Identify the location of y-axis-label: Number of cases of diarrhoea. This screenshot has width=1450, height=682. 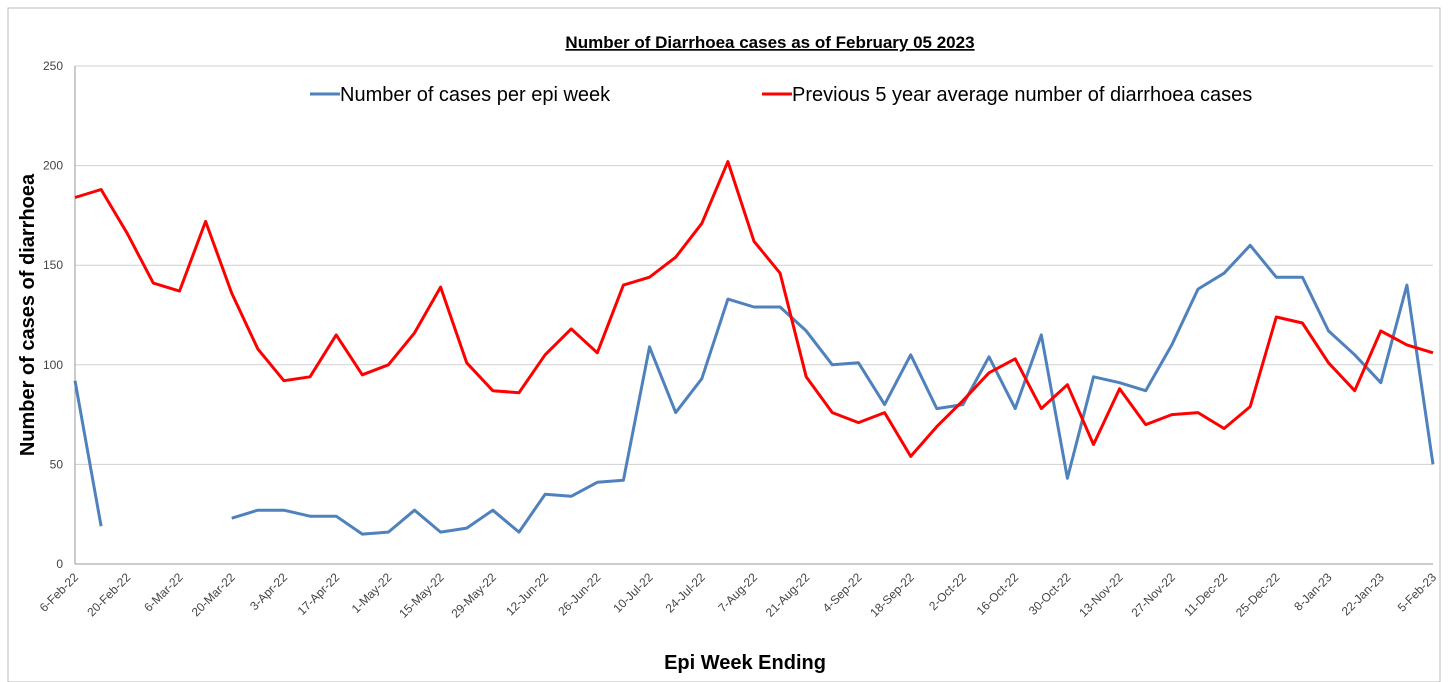
(28, 314).